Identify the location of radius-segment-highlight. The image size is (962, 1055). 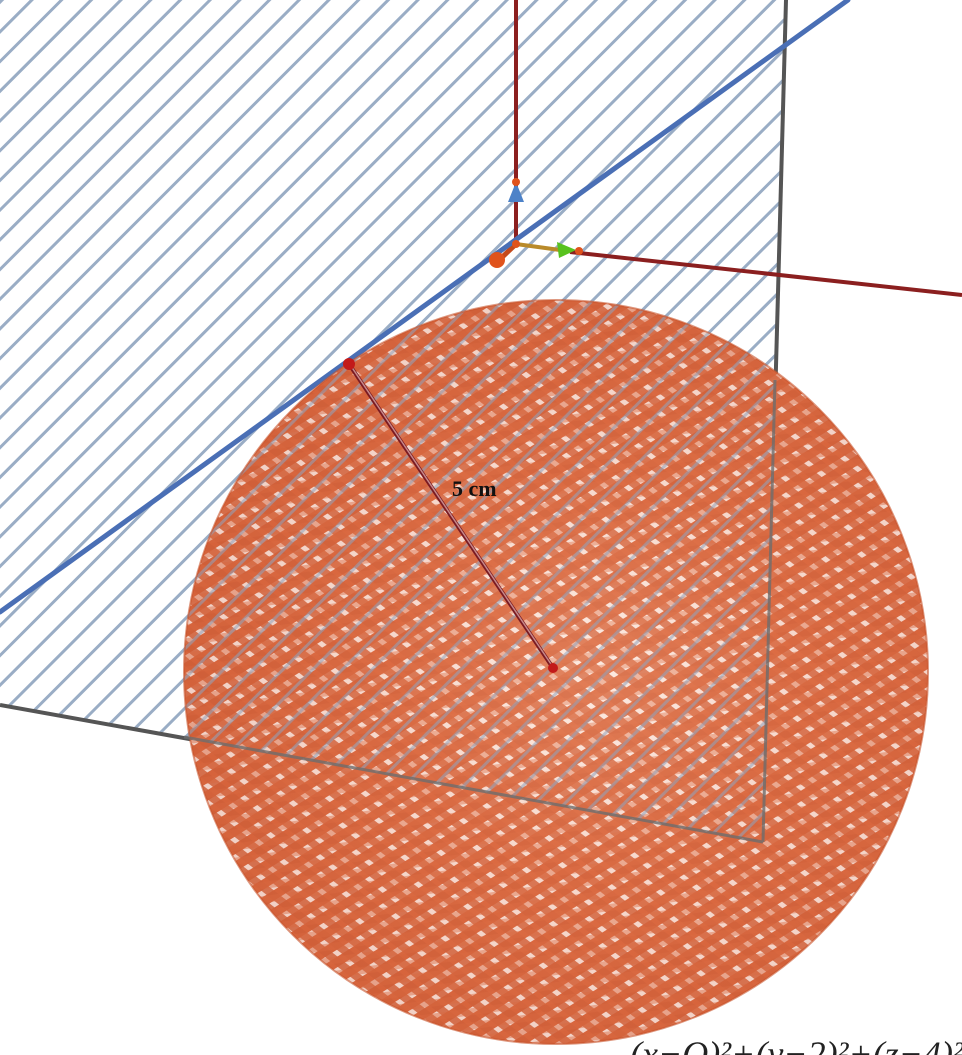
(453, 518).